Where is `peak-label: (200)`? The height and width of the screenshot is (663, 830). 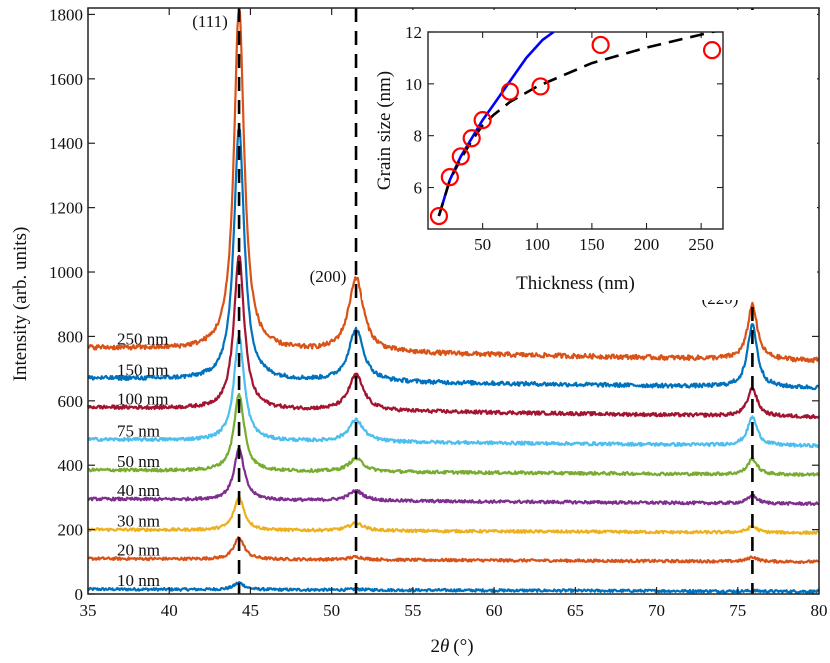 peak-label: (200) is located at coordinates (328, 276).